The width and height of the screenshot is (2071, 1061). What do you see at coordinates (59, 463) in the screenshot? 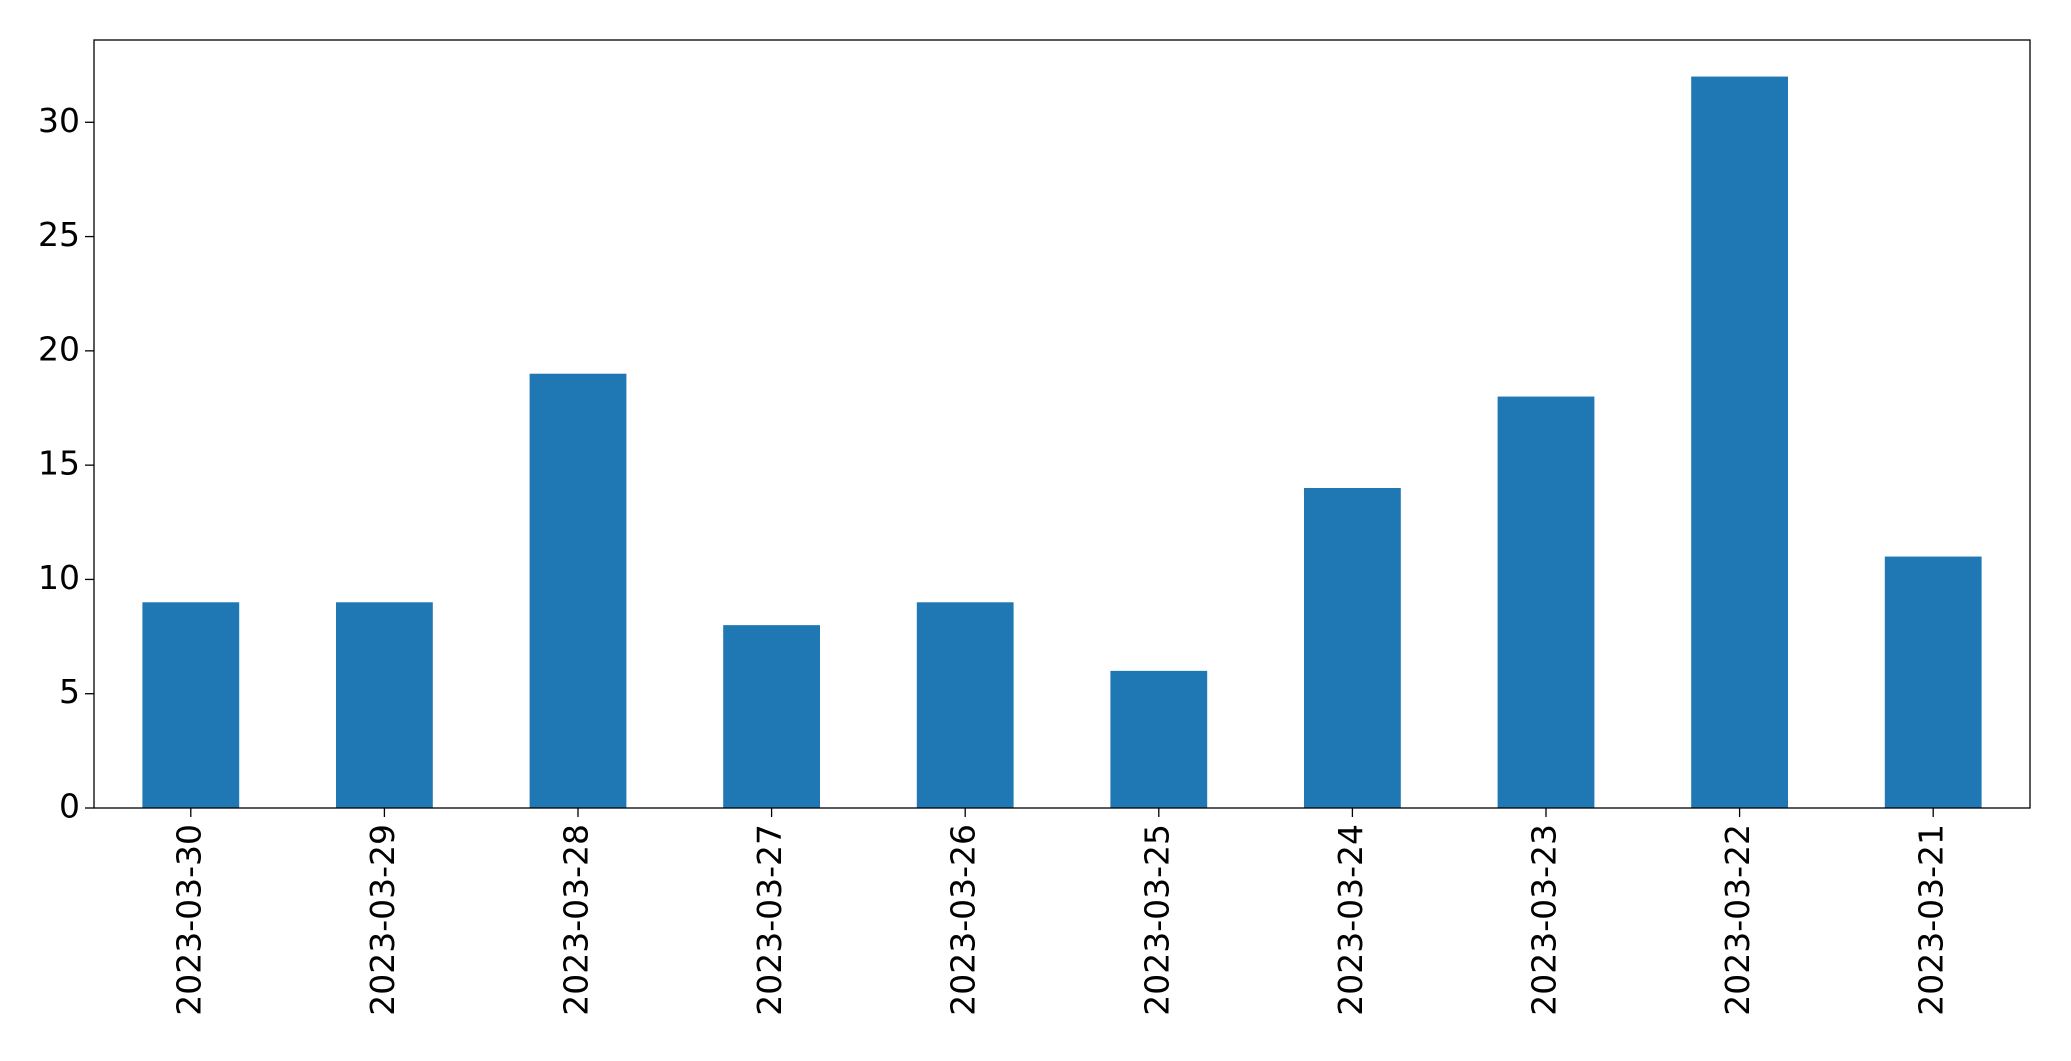
I see `y-tick-label: 15` at bounding box center [59, 463].